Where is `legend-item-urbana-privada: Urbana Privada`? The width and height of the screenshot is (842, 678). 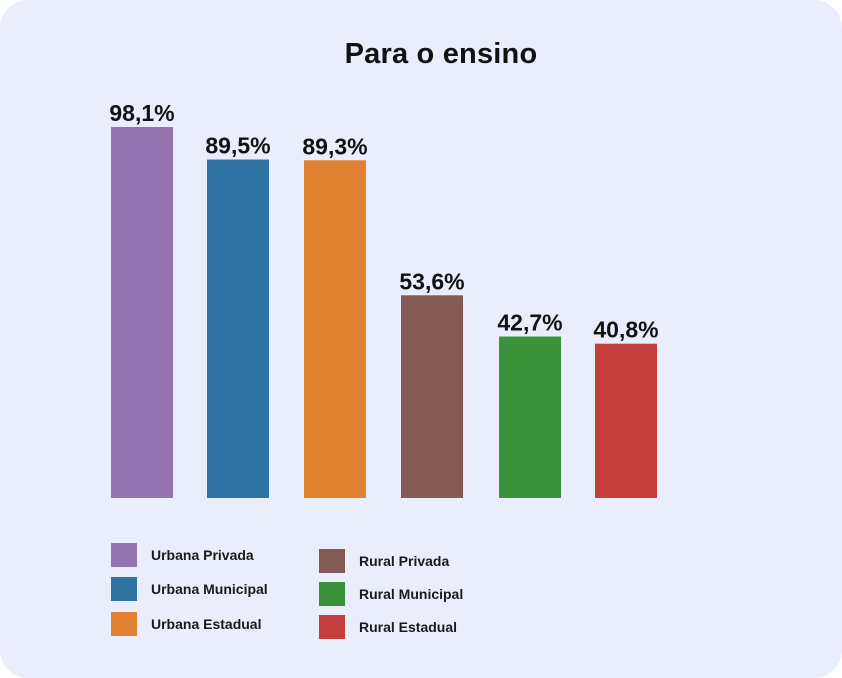 legend-item-urbana-privada: Urbana Privada is located at coordinates (182, 555).